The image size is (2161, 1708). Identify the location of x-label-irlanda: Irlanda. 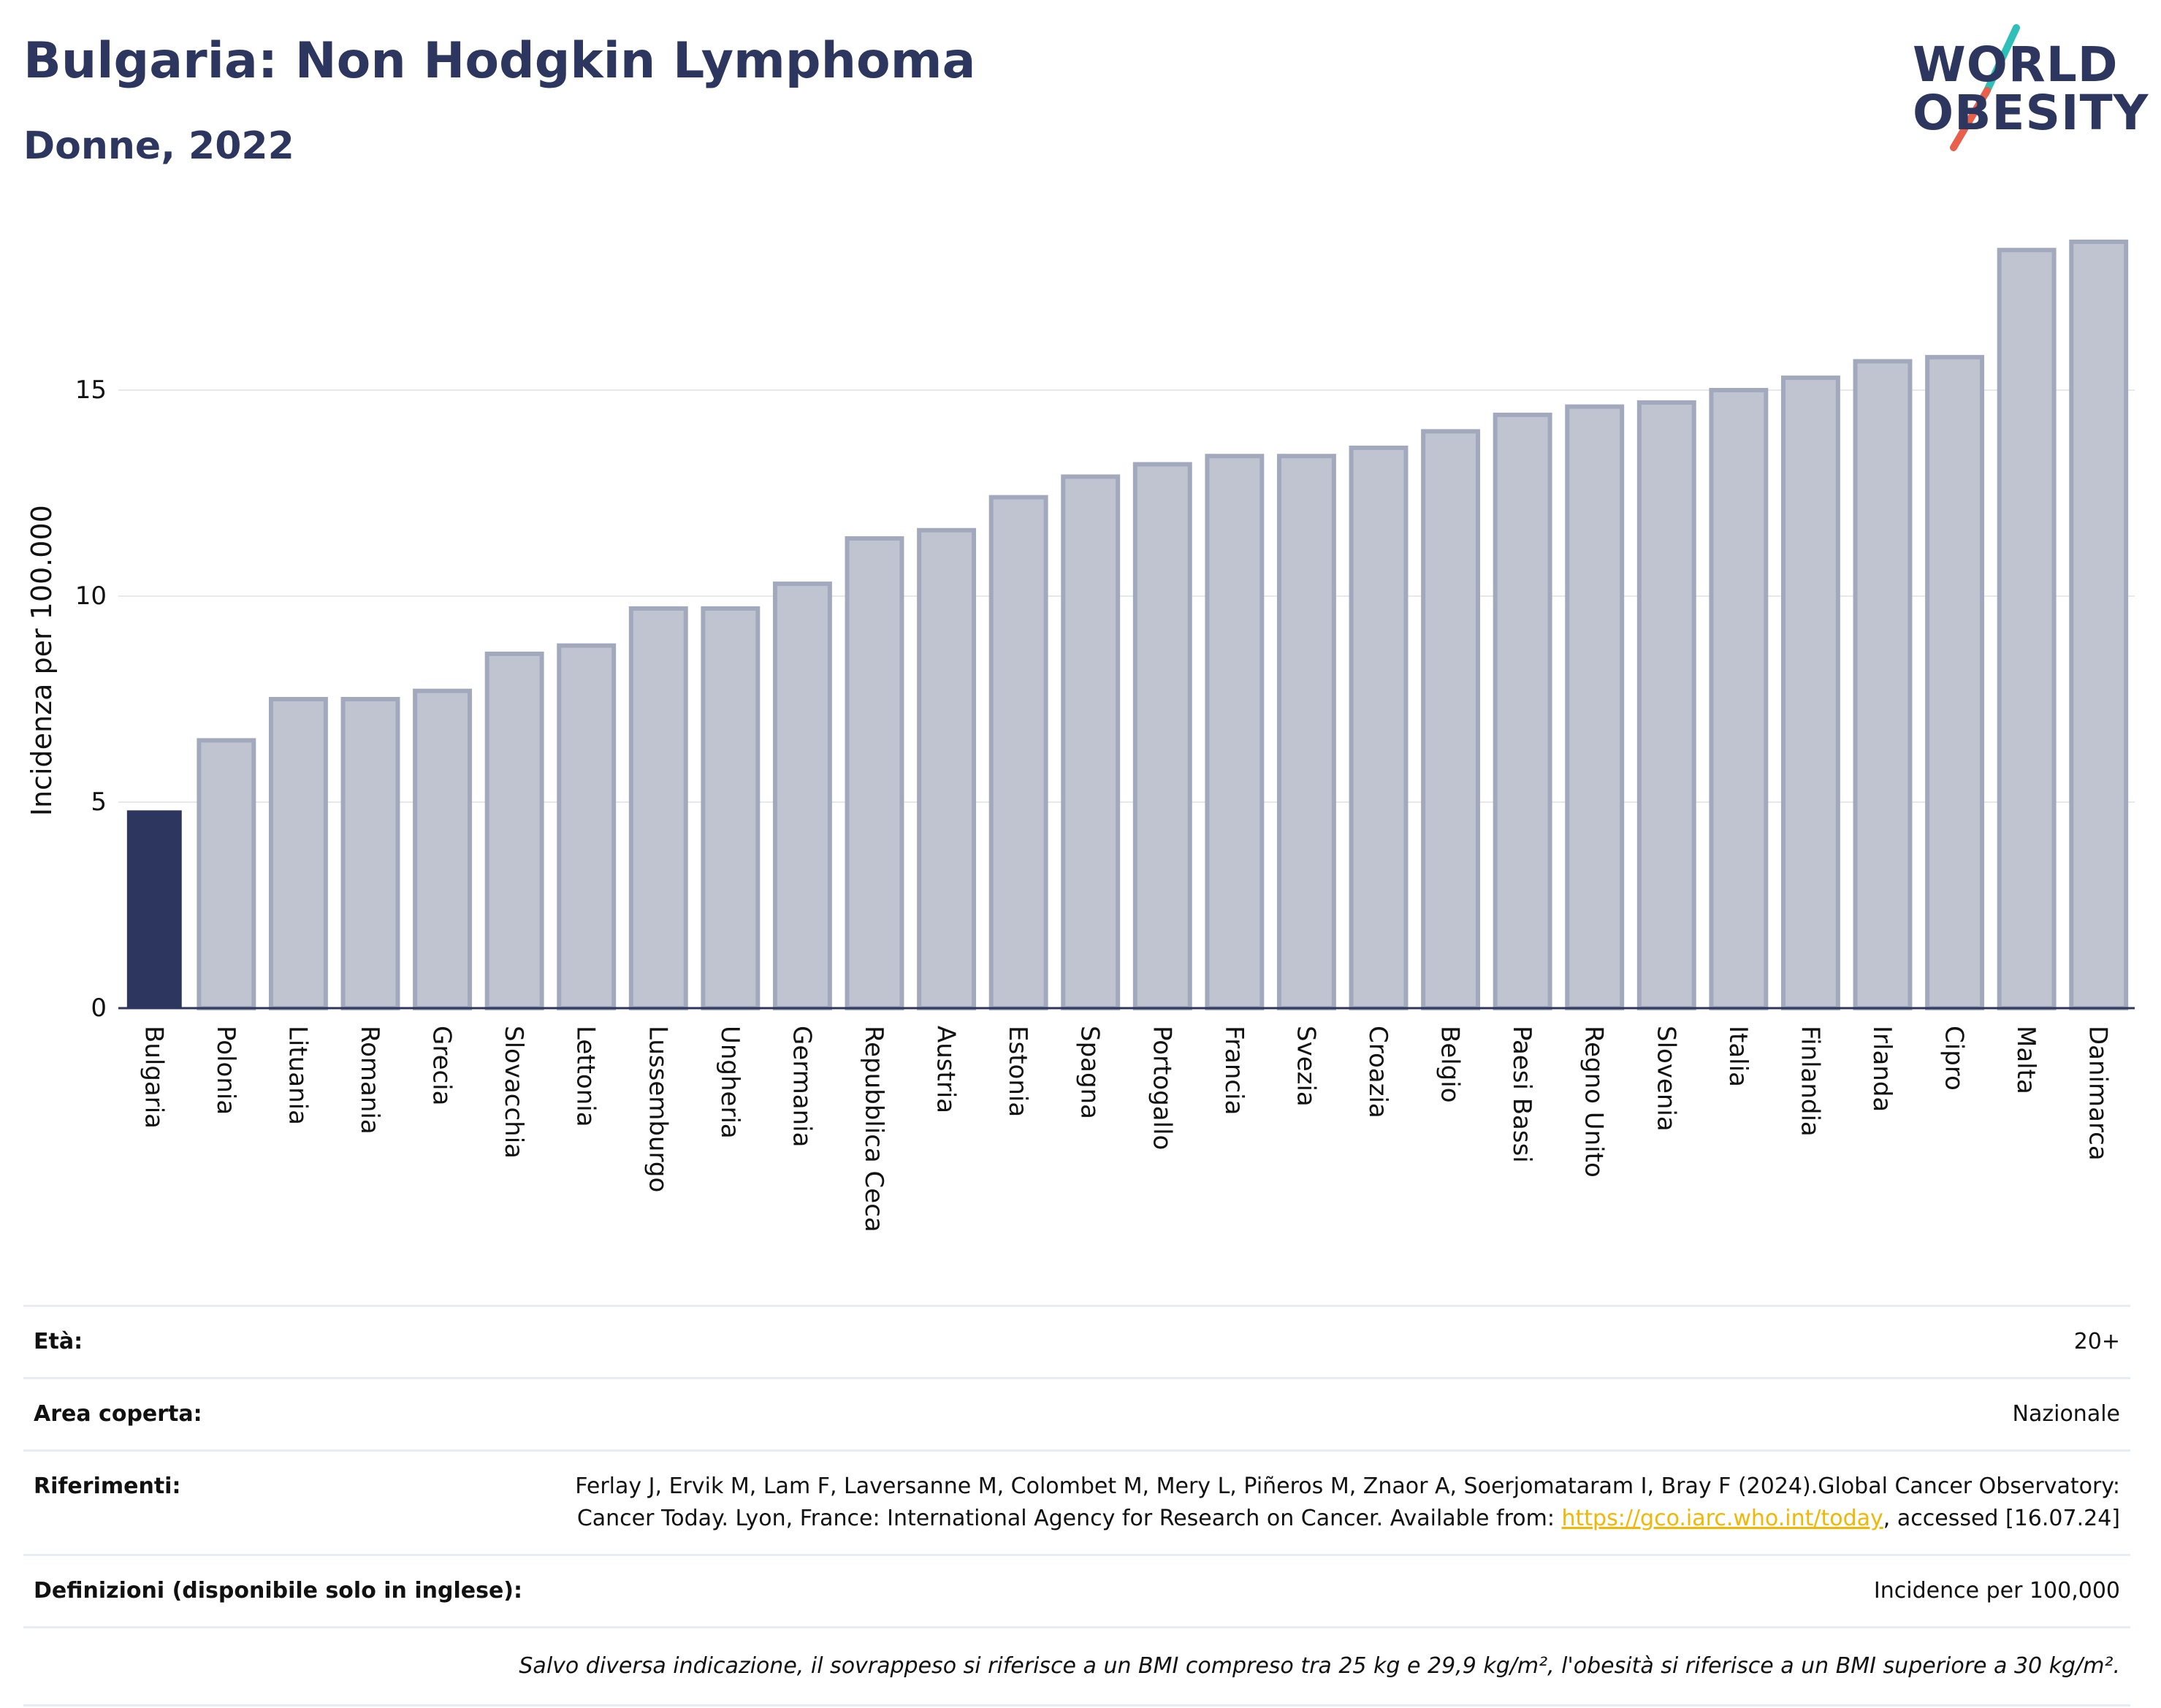
(1882, 1069).